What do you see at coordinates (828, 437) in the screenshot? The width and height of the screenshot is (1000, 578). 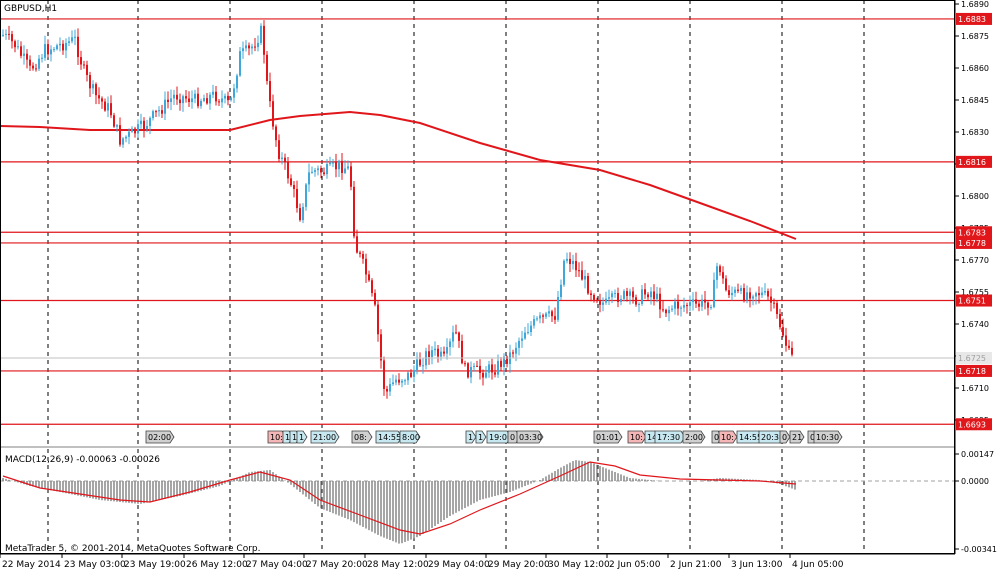 I see `event-marker: 10:30` at bounding box center [828, 437].